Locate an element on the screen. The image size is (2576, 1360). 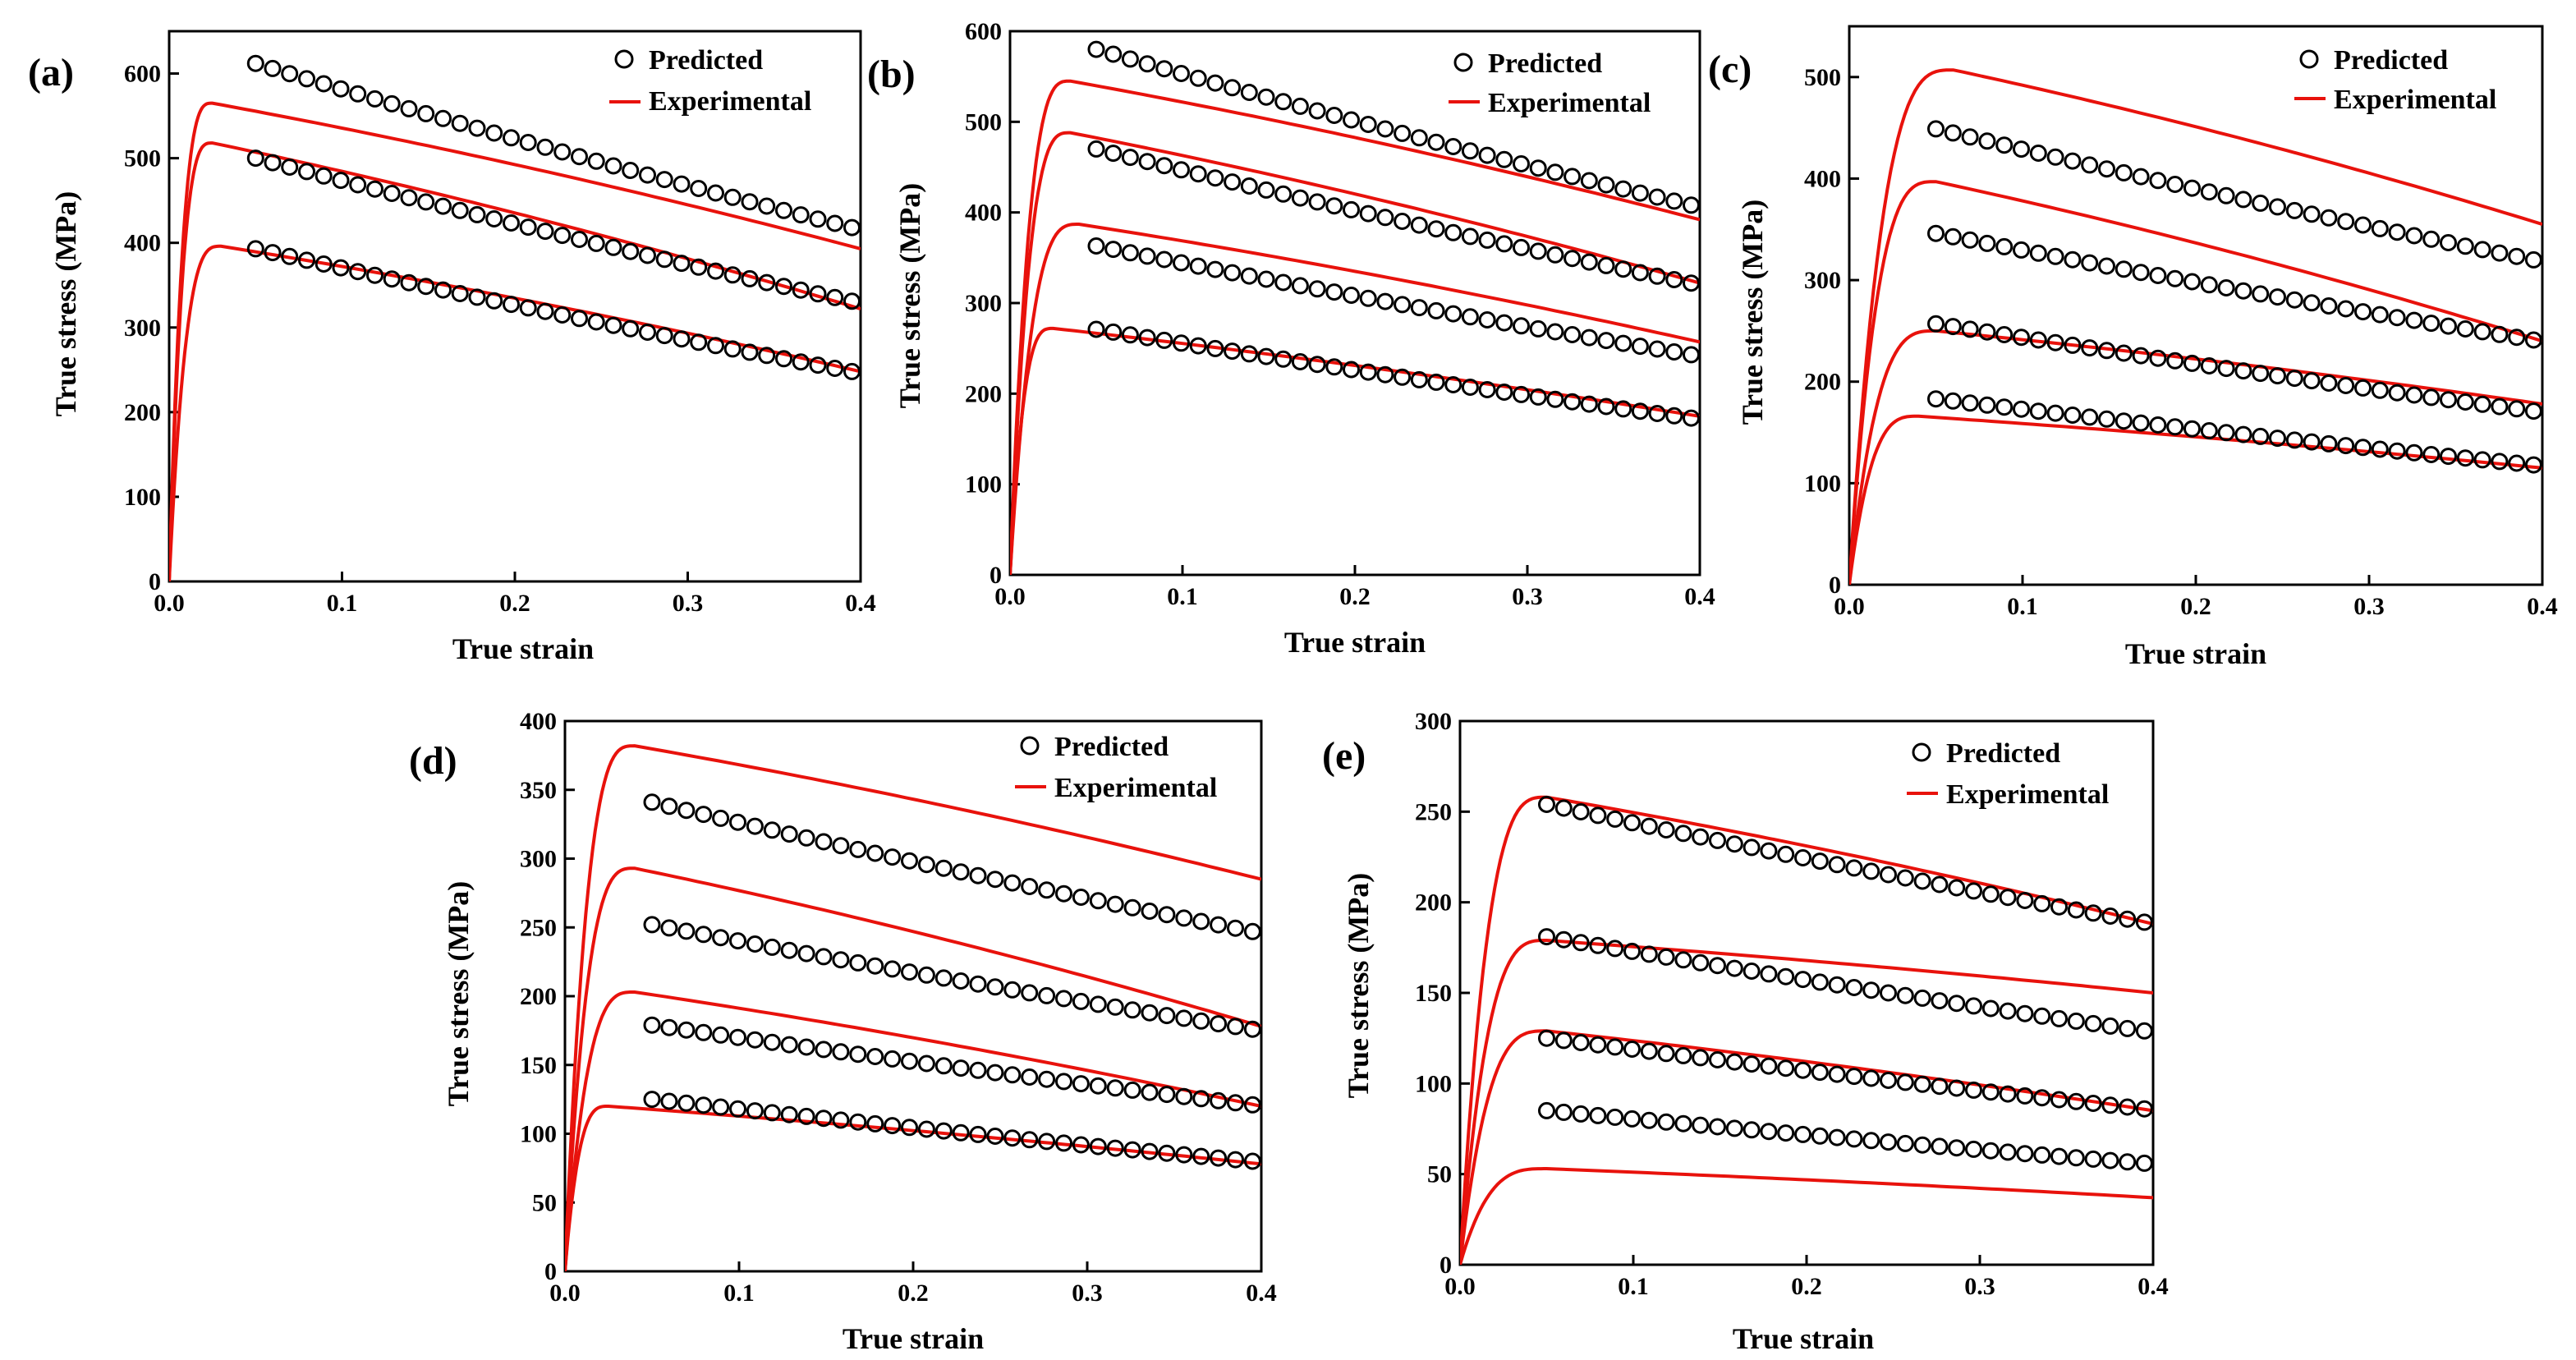
y-tick-label: 0 is located at coordinates (1835, 585).